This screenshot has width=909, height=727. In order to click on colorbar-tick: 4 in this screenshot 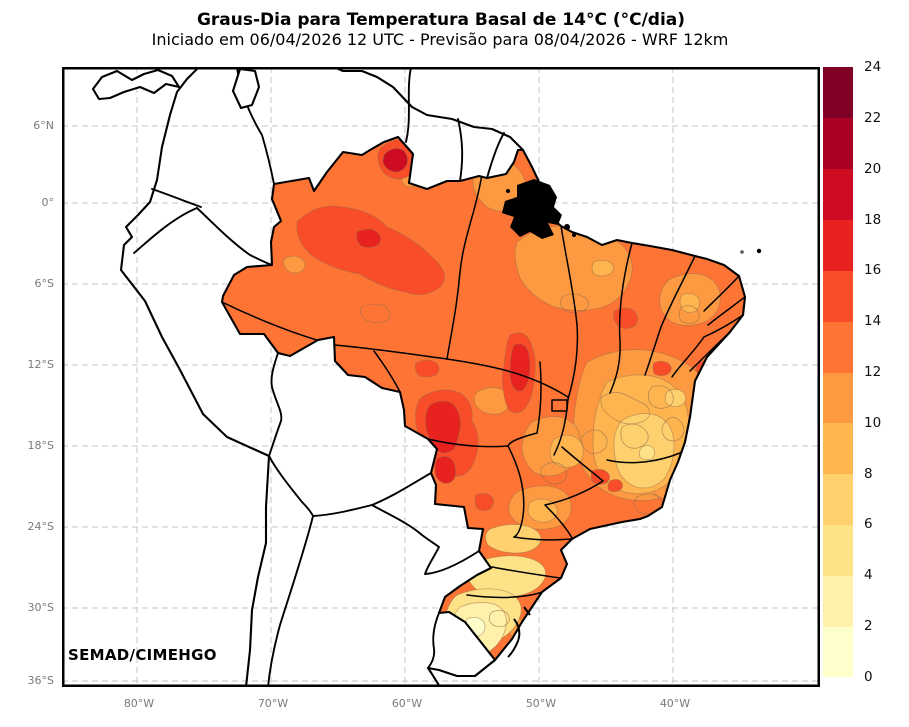, I will do `click(868, 575)`.